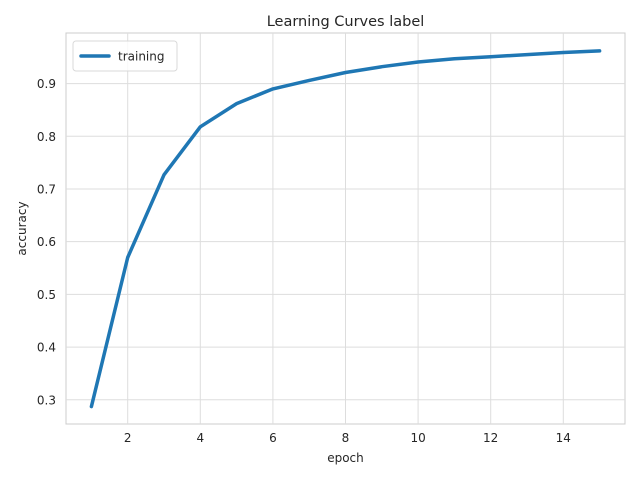 The height and width of the screenshot is (480, 640). I want to click on legend-box, so click(125, 56).